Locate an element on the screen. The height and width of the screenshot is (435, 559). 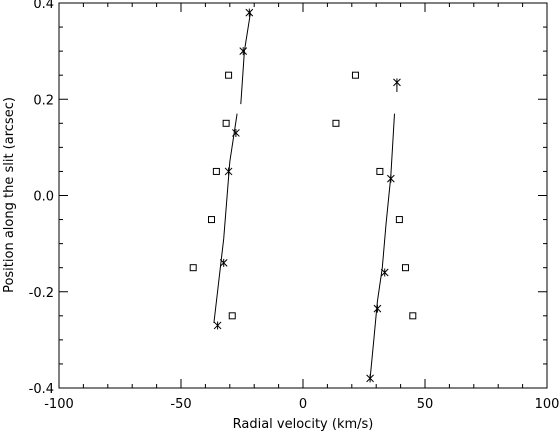
x-tick-label: -50 is located at coordinates (180, 404).